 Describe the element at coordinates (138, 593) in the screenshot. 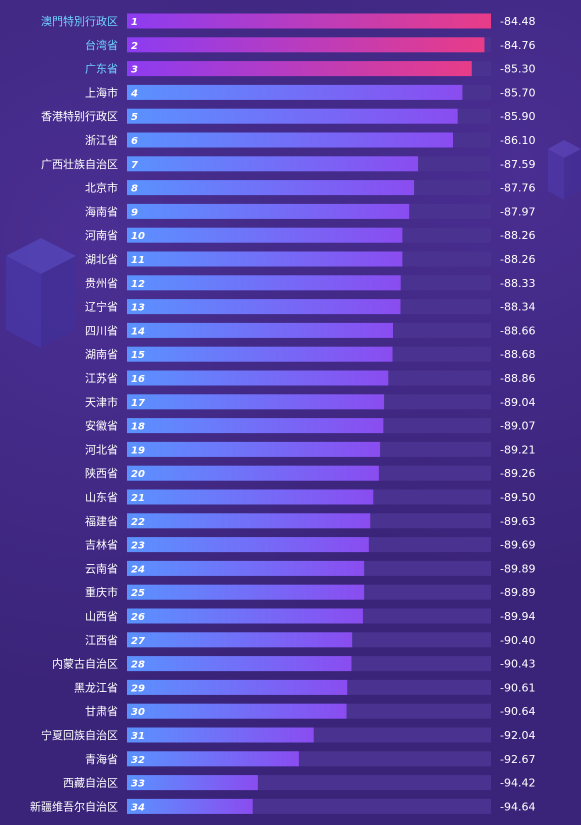

I see `rank-label: 25` at that location.